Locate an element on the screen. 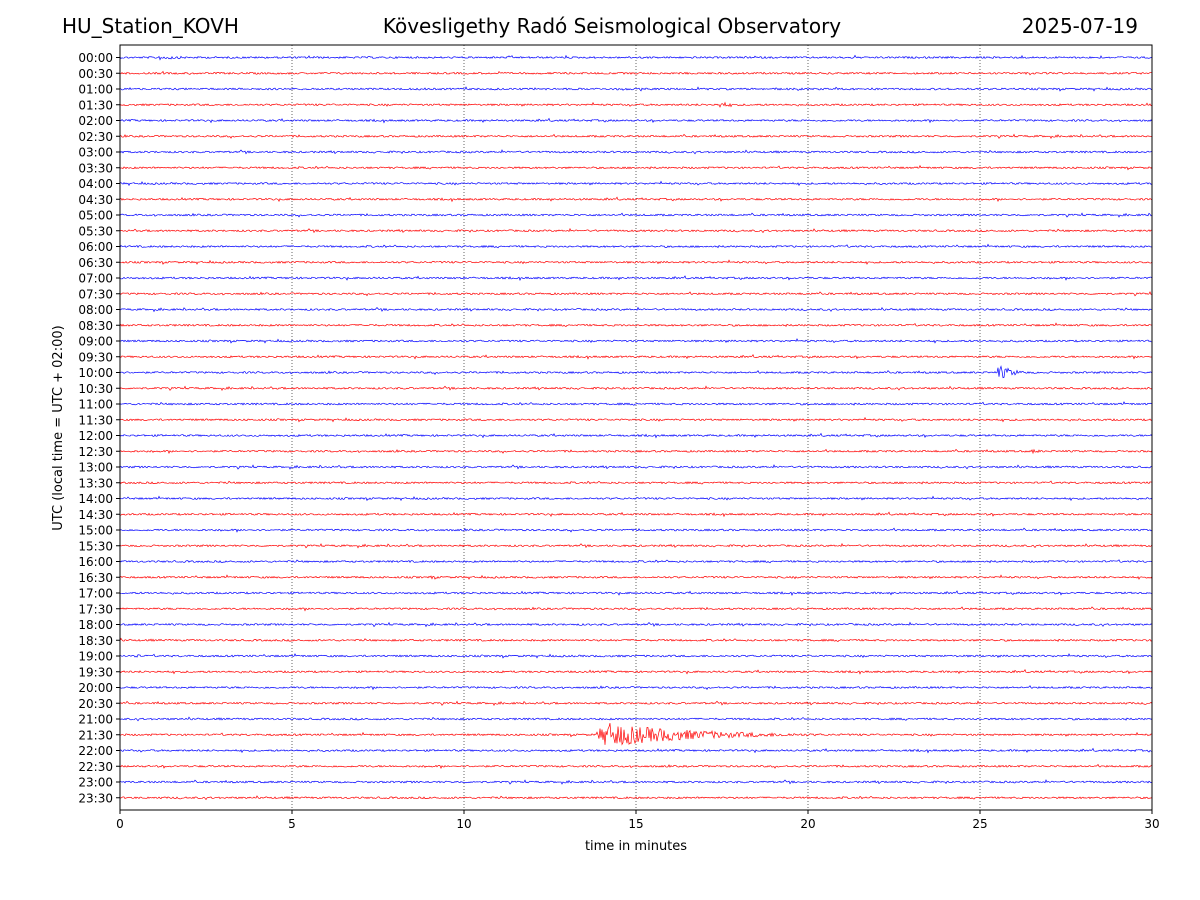  y-axis-label: UTC (local time = UTC + 02:00) is located at coordinates (58, 427).